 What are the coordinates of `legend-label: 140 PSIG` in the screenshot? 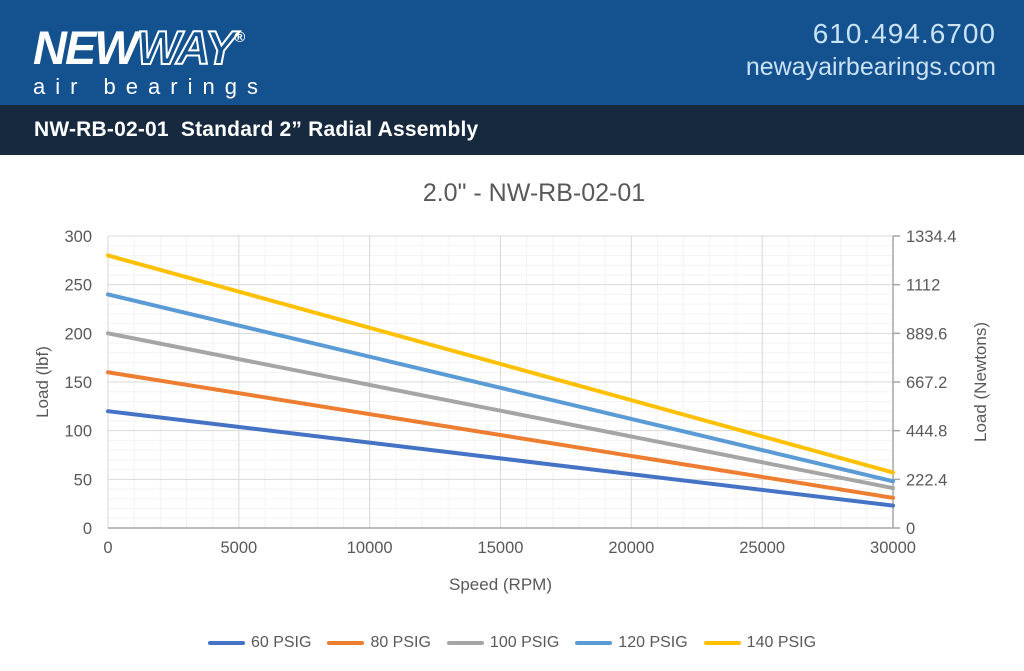 It's located at (781, 642).